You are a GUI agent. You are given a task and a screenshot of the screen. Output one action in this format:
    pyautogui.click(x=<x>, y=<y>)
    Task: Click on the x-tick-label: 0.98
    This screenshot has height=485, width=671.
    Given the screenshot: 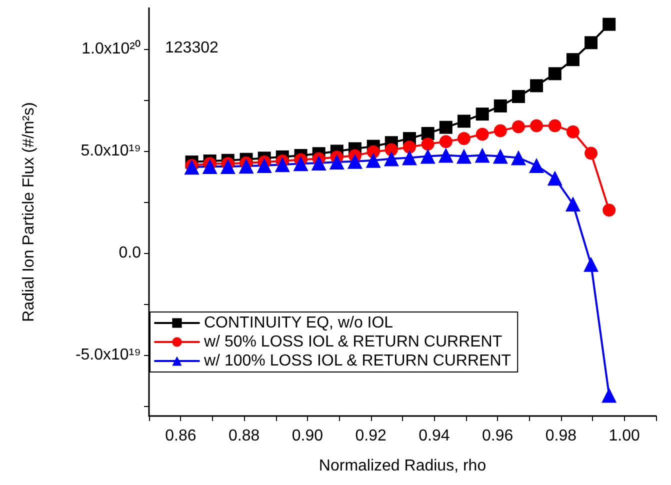 What is the action you would take?
    pyautogui.click(x=561, y=436)
    